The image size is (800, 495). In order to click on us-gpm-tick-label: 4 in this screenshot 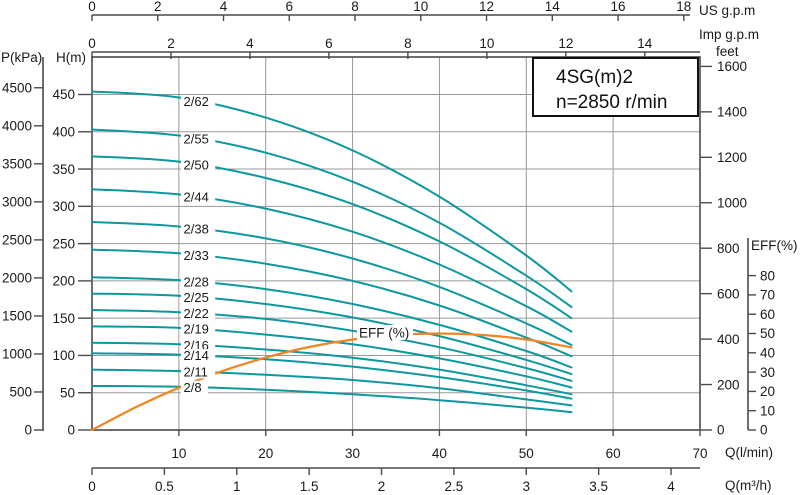, I will do `click(224, 7)`.